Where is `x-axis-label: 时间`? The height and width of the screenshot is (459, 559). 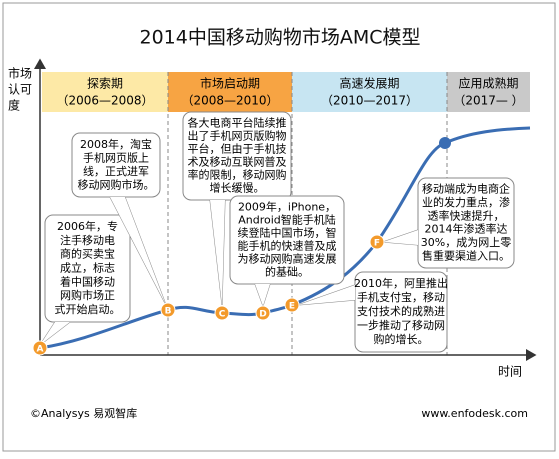 x-axis-label: 时间 is located at coordinates (510, 372).